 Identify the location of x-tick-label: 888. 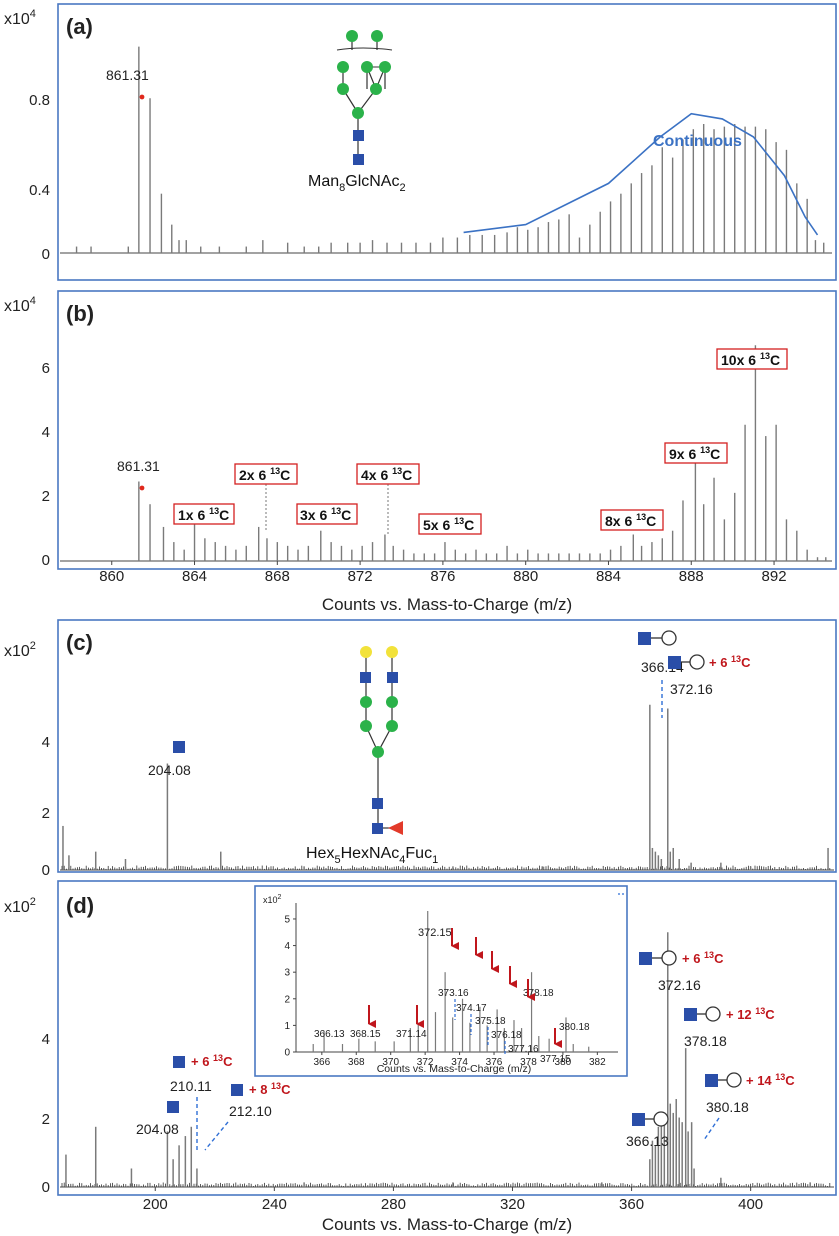
(691, 576).